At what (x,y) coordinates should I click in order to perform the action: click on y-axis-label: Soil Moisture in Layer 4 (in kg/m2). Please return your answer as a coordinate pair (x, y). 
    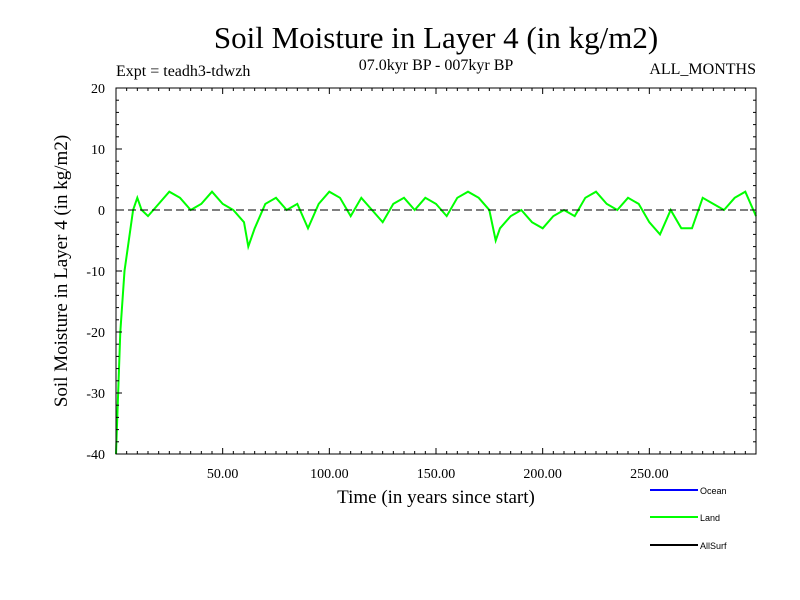
    Looking at the image, I should click on (61, 271).